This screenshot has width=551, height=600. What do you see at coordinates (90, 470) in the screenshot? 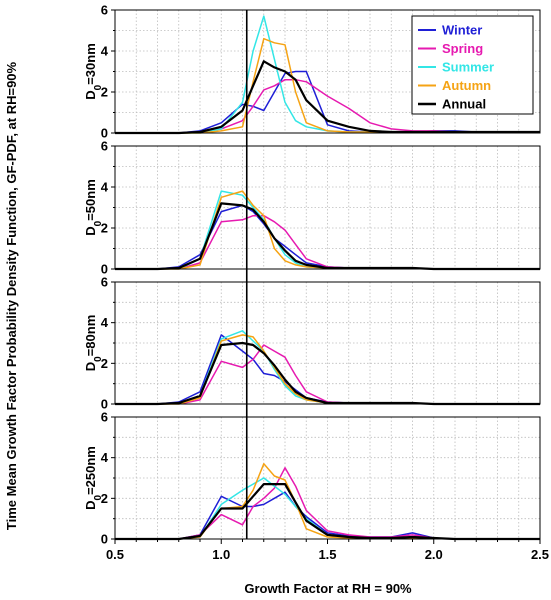
I see `panel-label-size: =250nm` at bounding box center [90, 470].